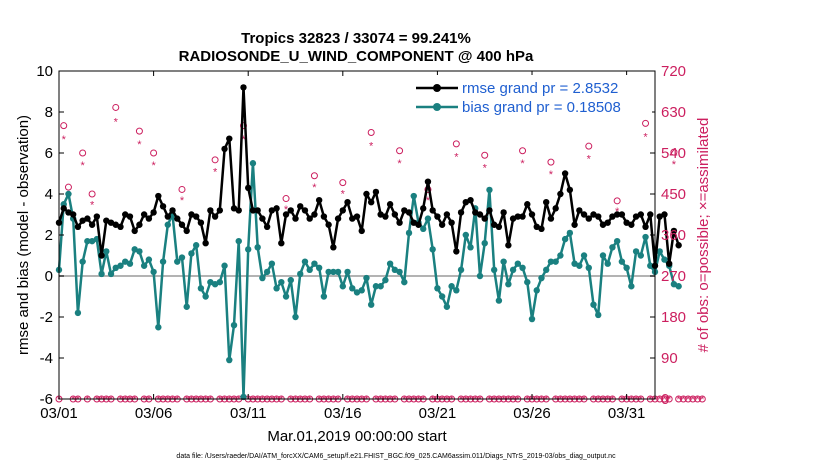 This screenshot has width=830, height=470. What do you see at coordinates (49, 276) in the screenshot?
I see `y-tick-label: 0` at bounding box center [49, 276].